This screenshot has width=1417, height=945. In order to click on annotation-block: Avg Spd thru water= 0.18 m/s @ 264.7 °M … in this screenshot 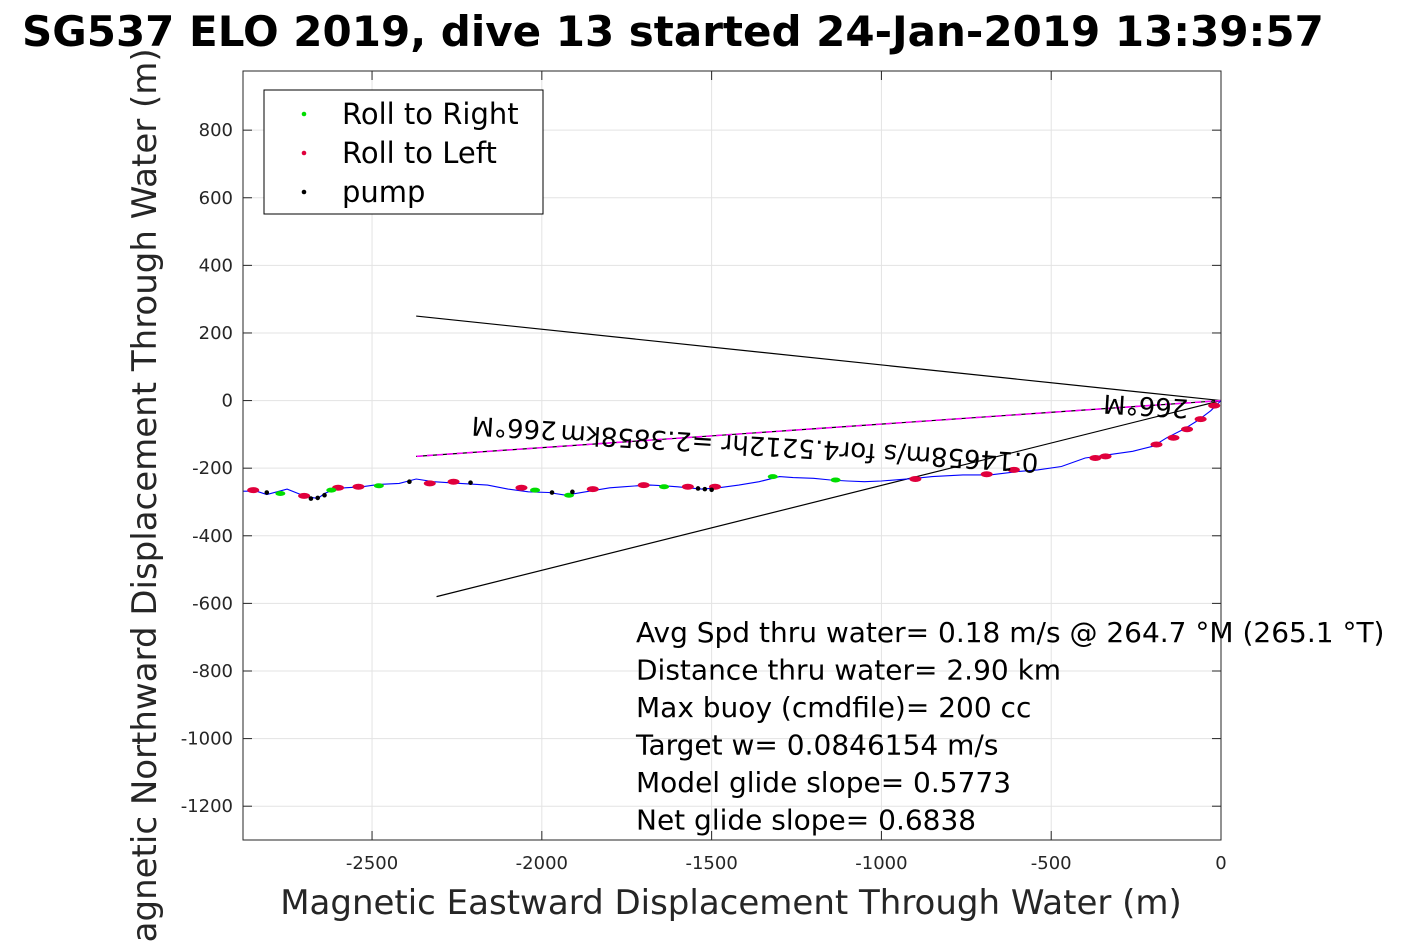, I will do `click(1009, 726)`.